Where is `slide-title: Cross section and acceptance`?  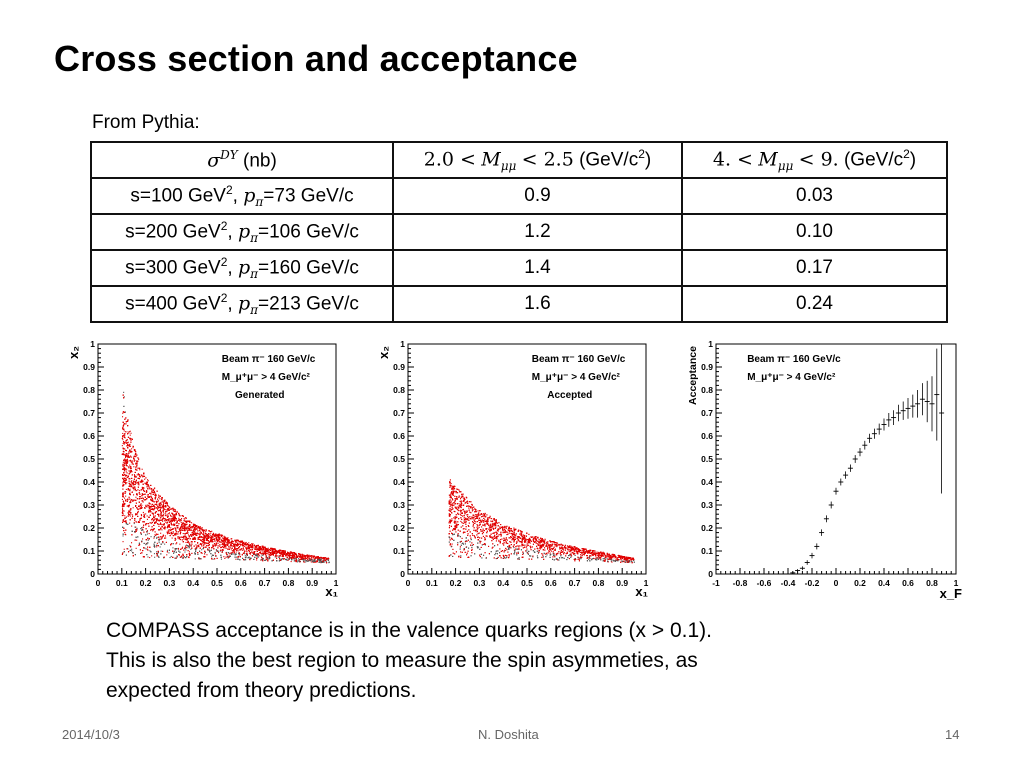
slide-title: Cross section and acceptance is located at coordinates (316, 58).